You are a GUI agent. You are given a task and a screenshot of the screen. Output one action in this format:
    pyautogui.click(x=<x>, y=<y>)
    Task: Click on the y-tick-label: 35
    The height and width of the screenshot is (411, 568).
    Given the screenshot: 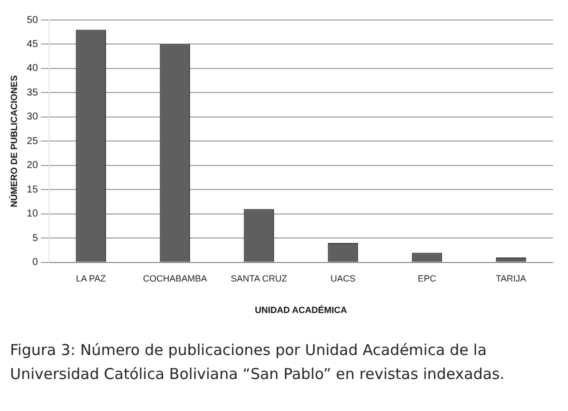 What is the action you would take?
    pyautogui.click(x=32, y=92)
    